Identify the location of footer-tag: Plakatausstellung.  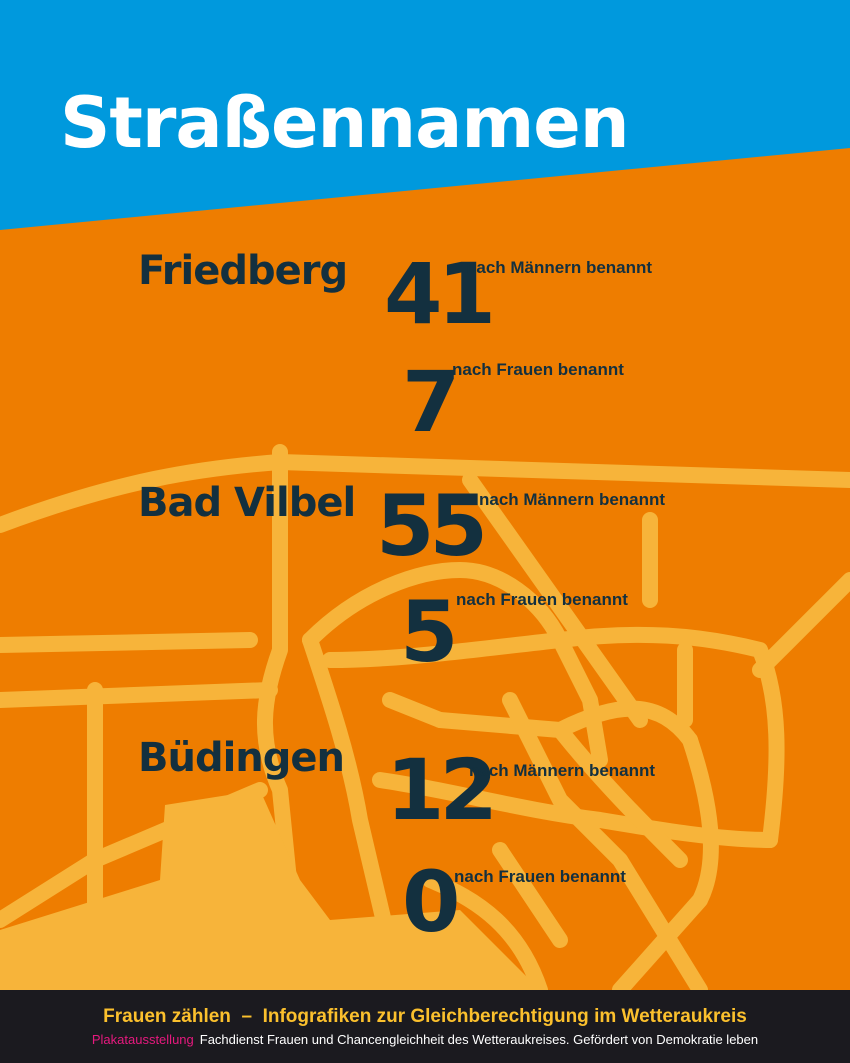
(142, 1039).